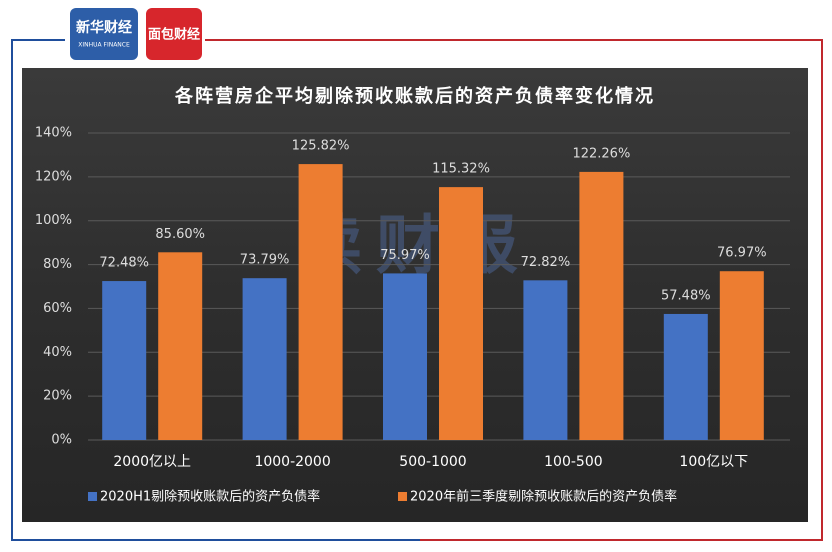 The width and height of the screenshot is (832, 552). I want to click on chart-title: 各阵营房企平均剔除预收账款后的资产负债率变化情况, so click(414, 96).